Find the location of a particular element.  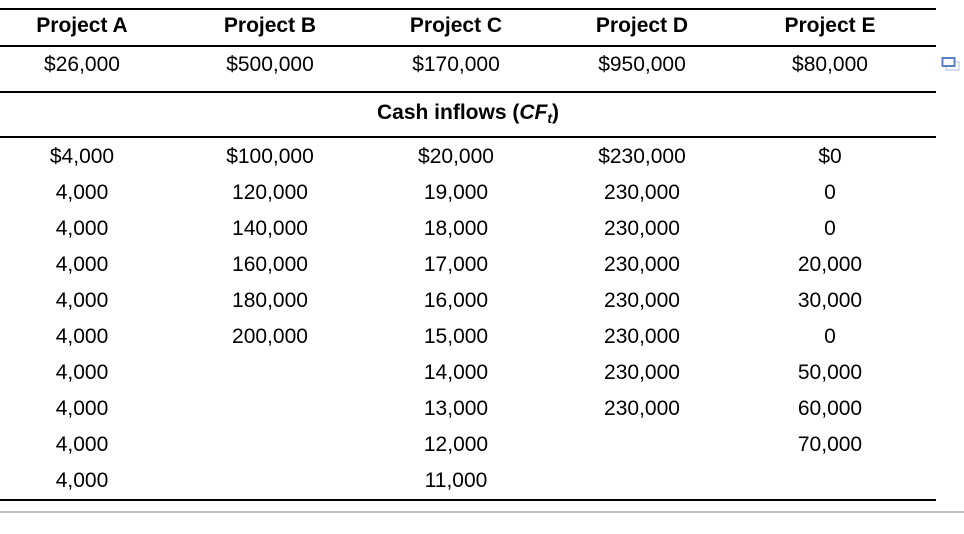

section-rule-bottom is located at coordinates (468, 137).